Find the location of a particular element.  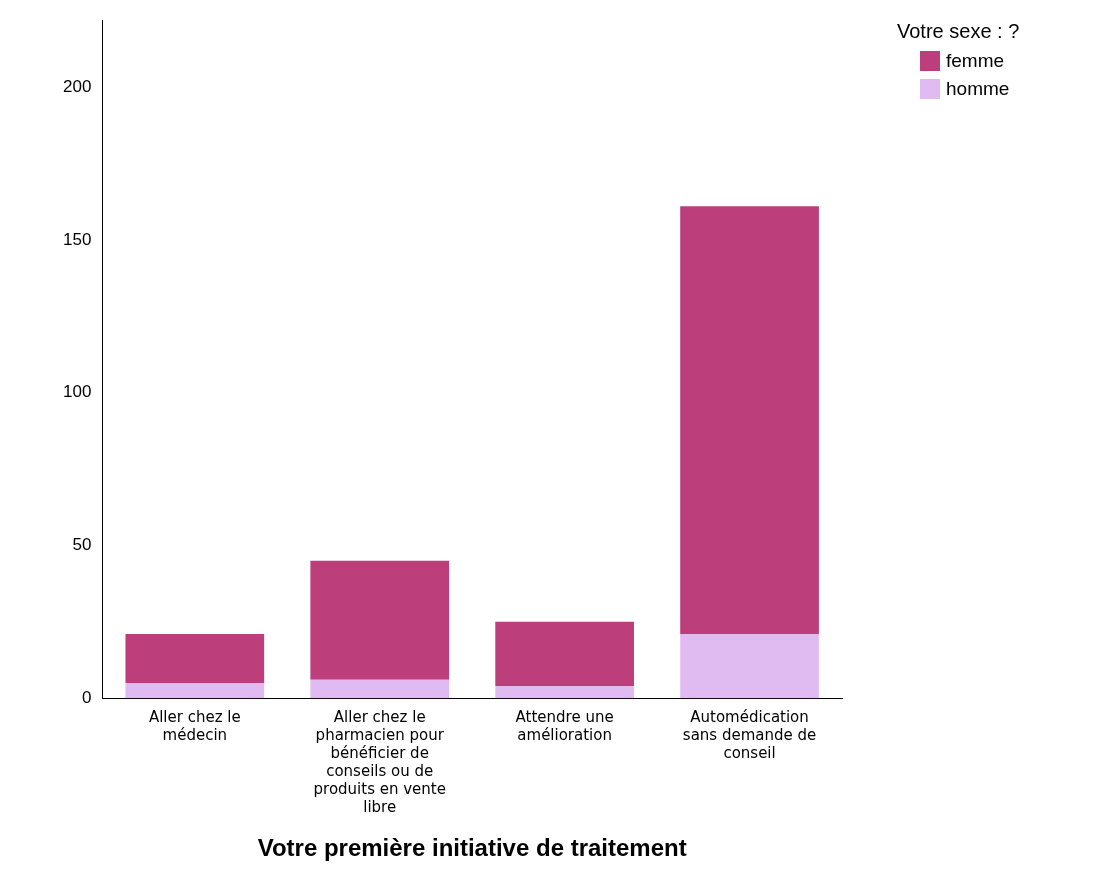

x-tick-label: Aller chez le médecin is located at coordinates (194, 726).